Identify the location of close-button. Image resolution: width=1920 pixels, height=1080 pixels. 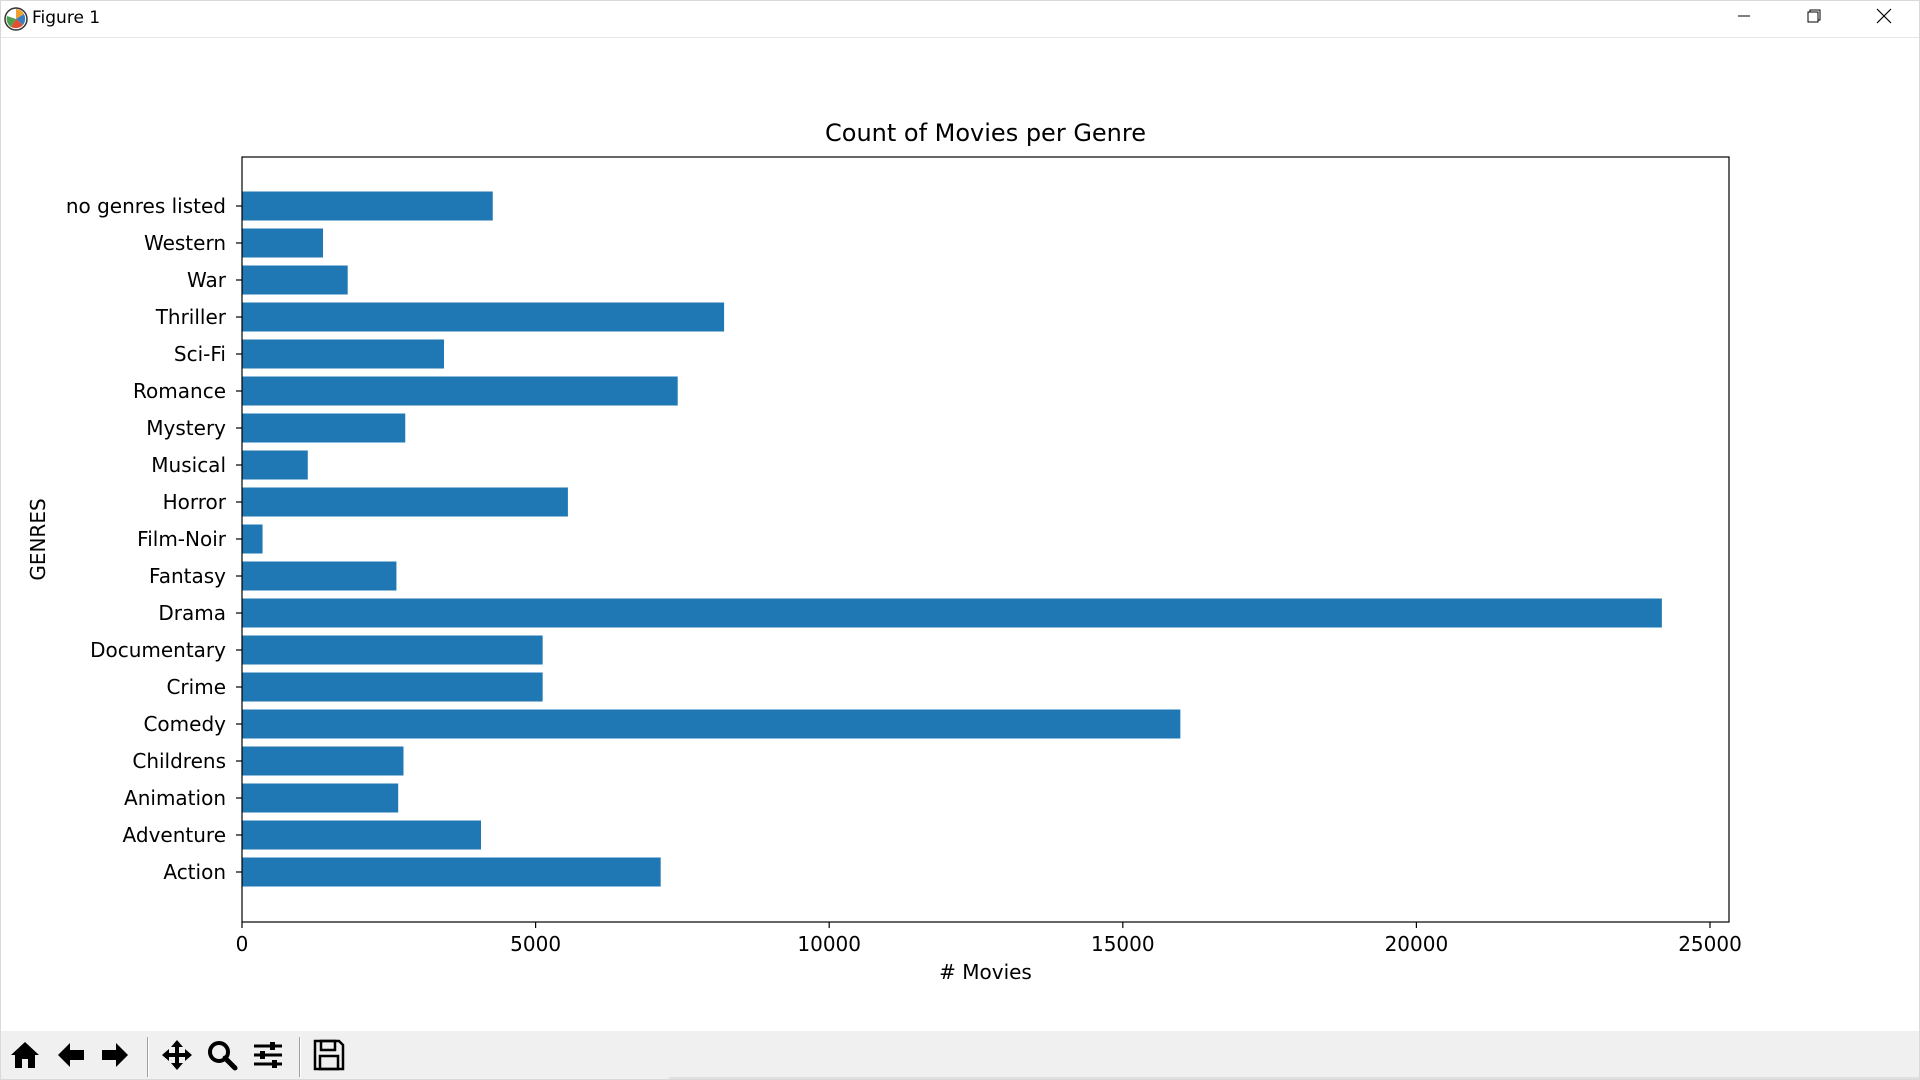
(1884, 18).